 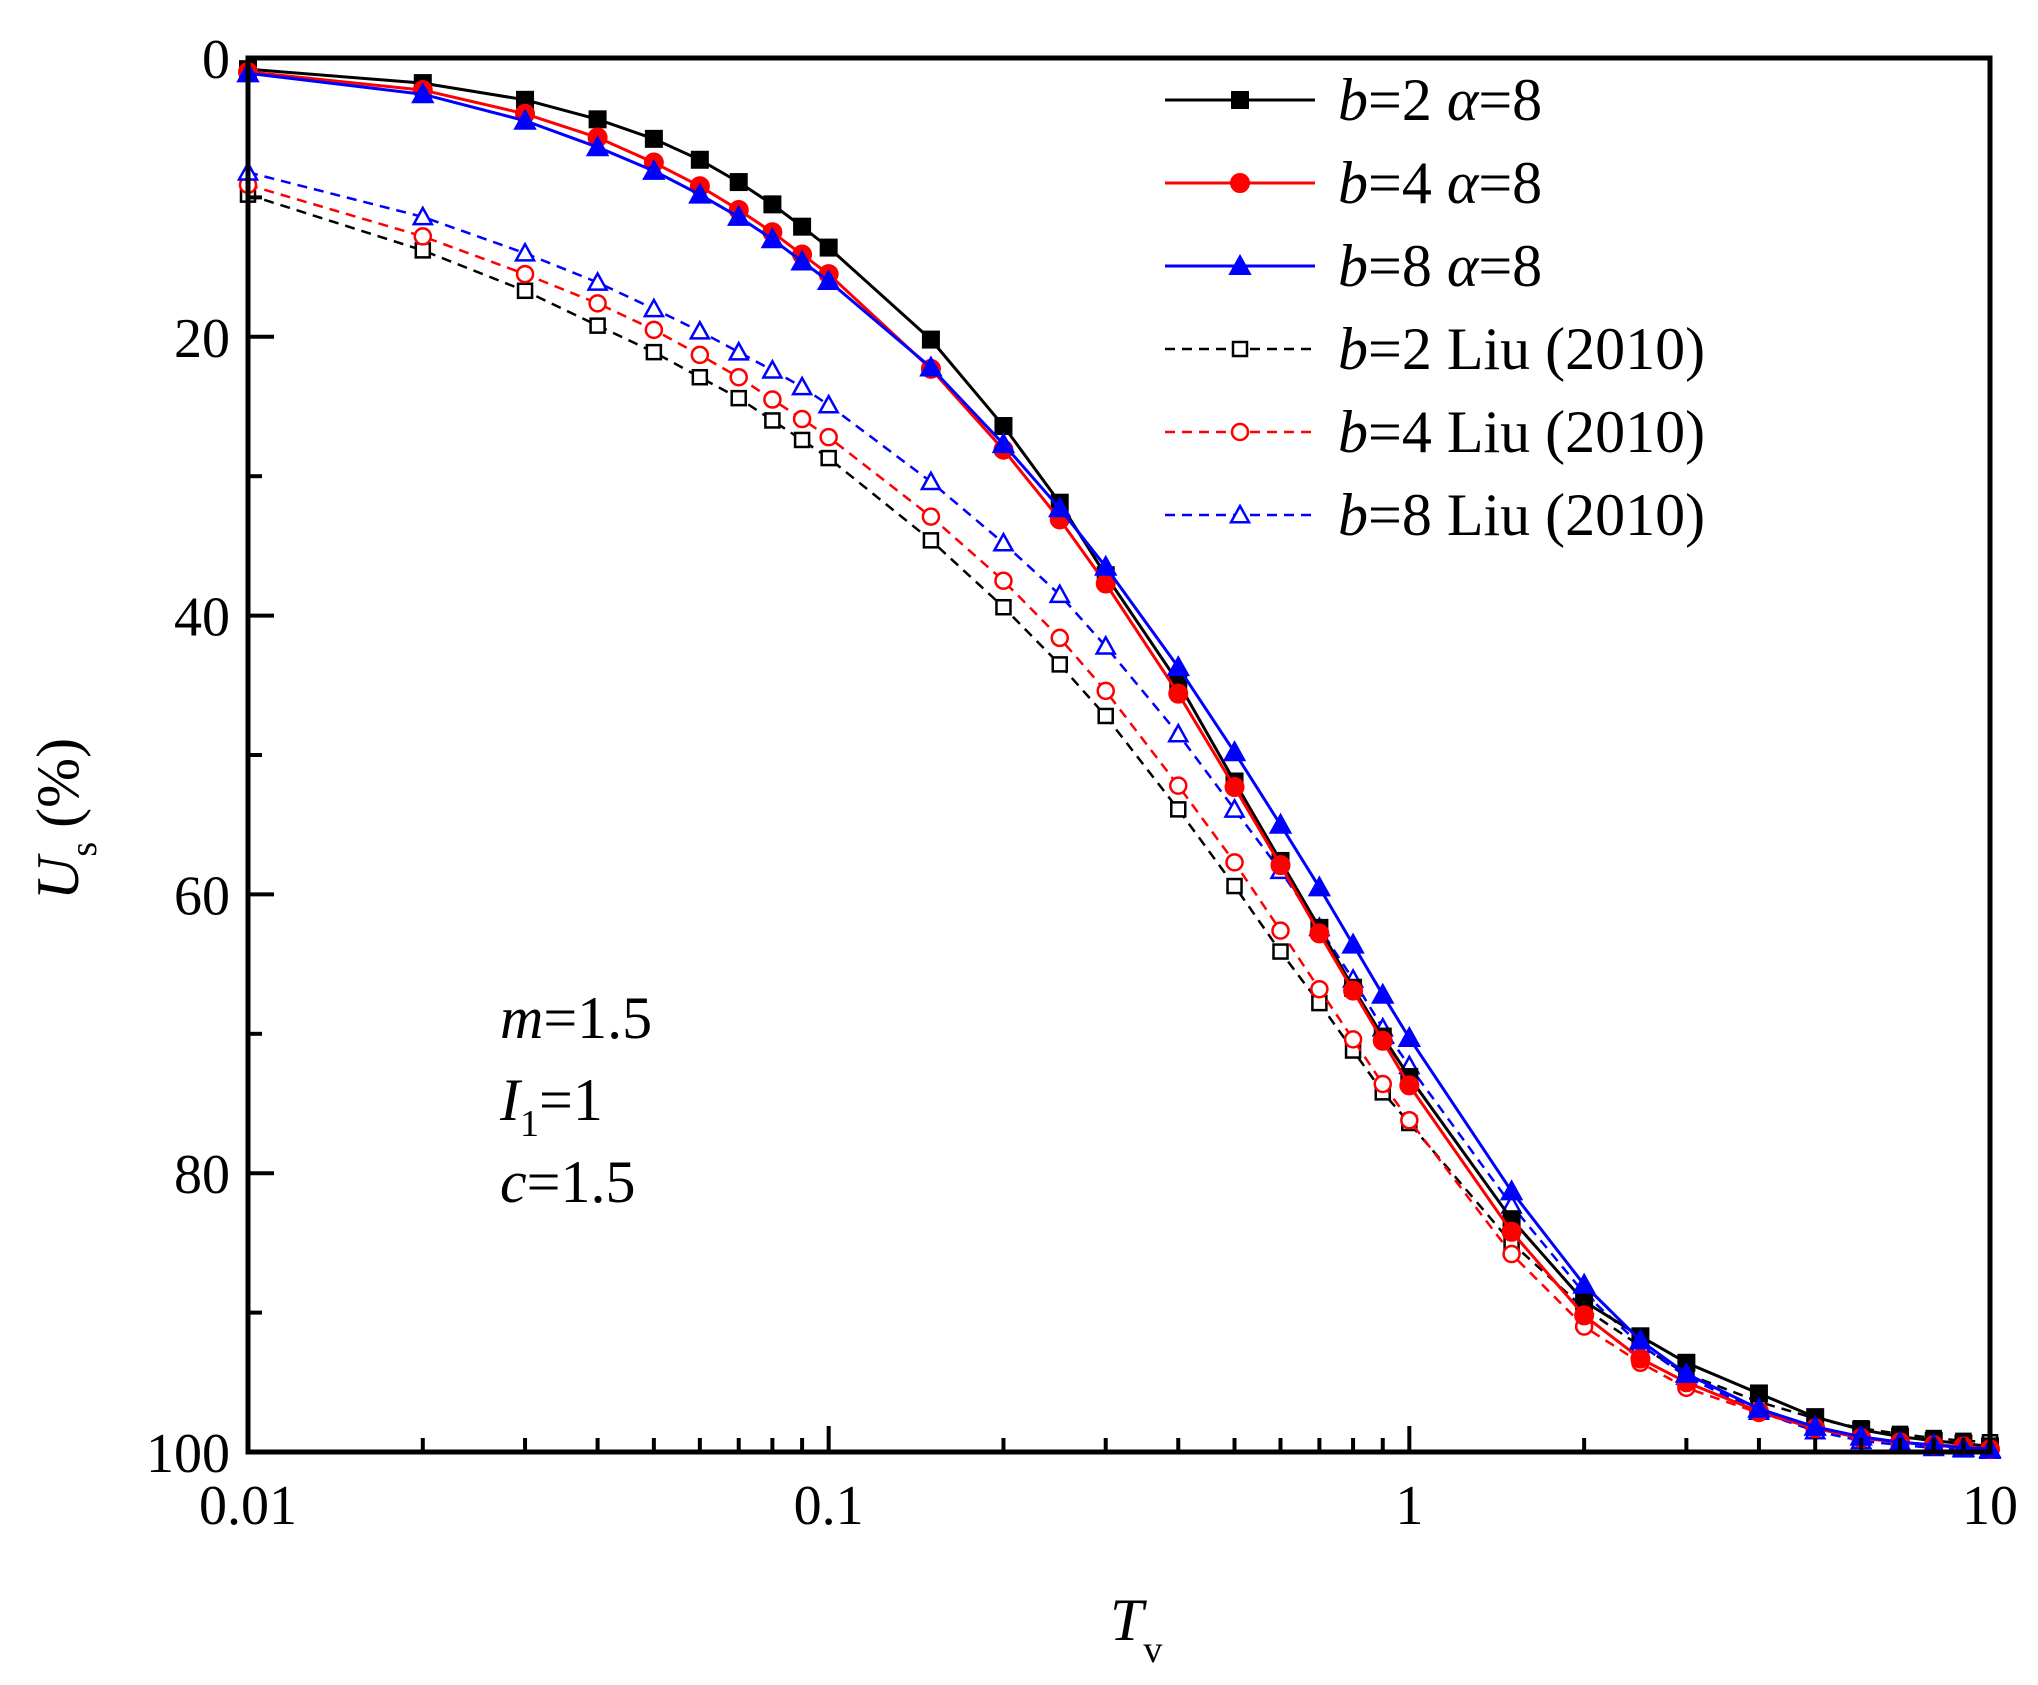 What do you see at coordinates (202, 339) in the screenshot?
I see `y-tick-label: 20` at bounding box center [202, 339].